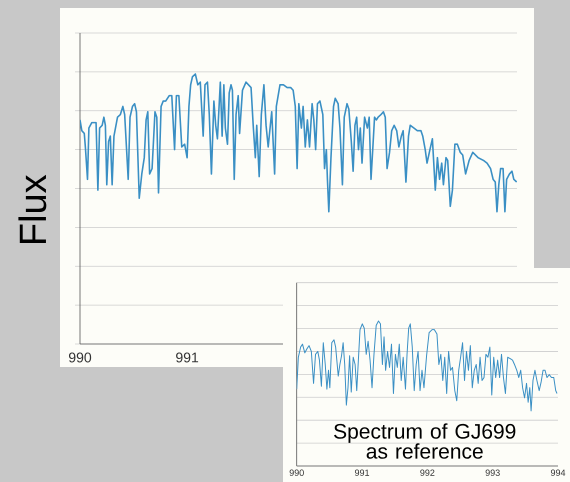 This screenshot has width=570, height=482. What do you see at coordinates (493, 473) in the screenshot?
I see `x-tick-label: 993` at bounding box center [493, 473].